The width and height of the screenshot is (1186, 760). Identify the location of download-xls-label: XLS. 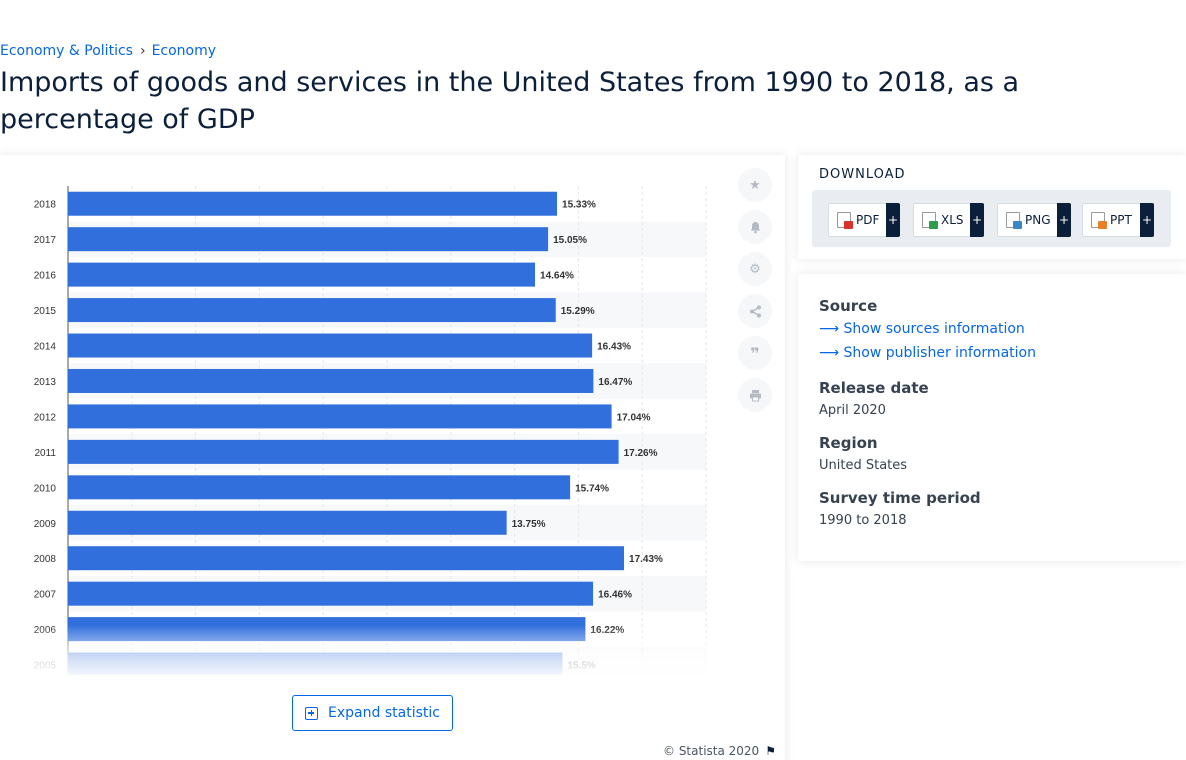
(952, 220).